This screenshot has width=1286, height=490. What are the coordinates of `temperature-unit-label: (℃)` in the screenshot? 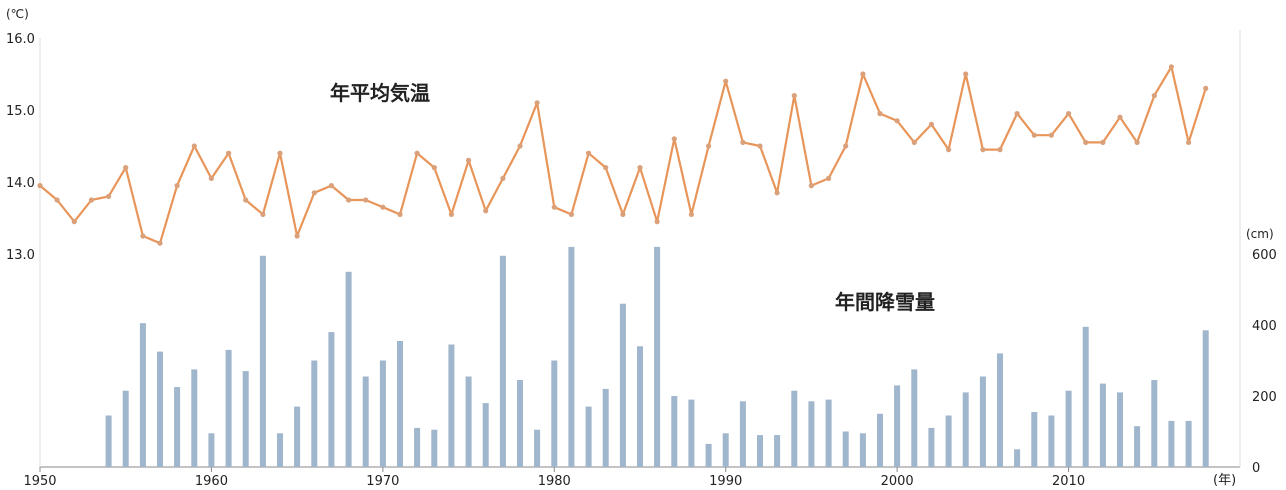 It's located at (17, 14).